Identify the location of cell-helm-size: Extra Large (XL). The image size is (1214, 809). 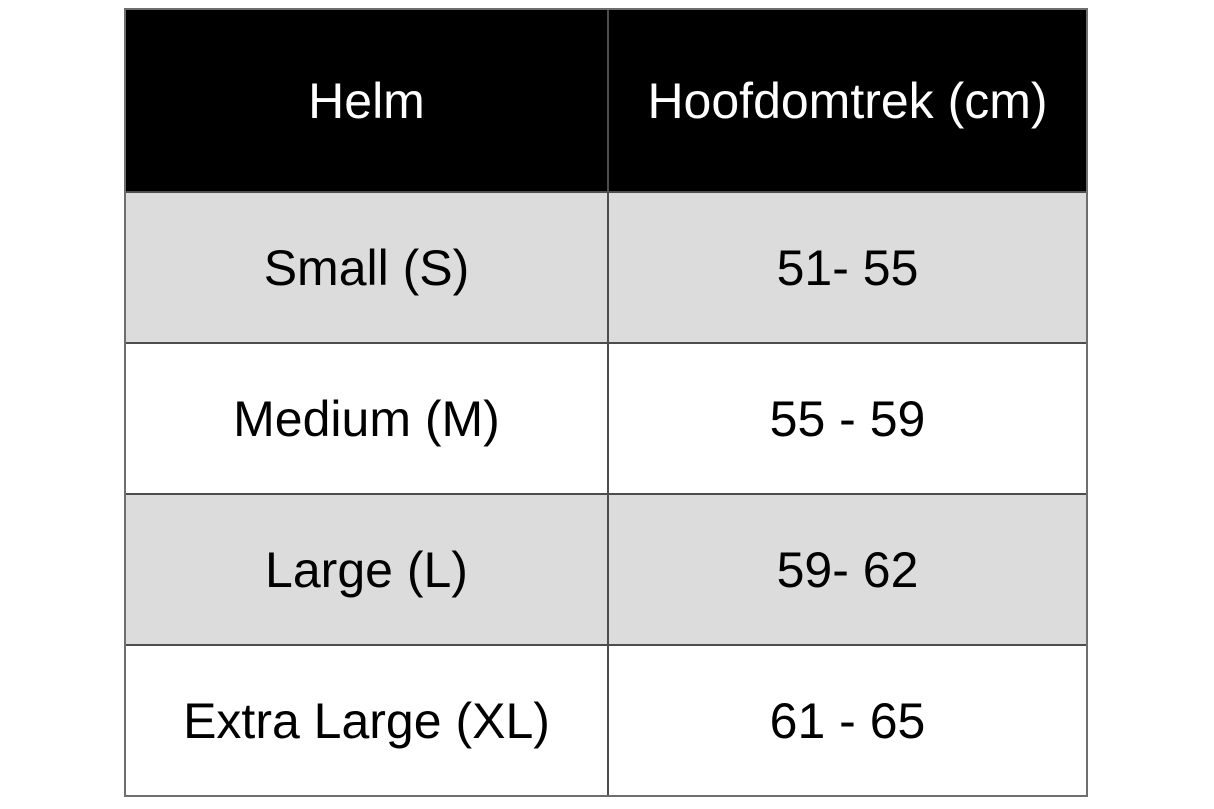
(366, 720).